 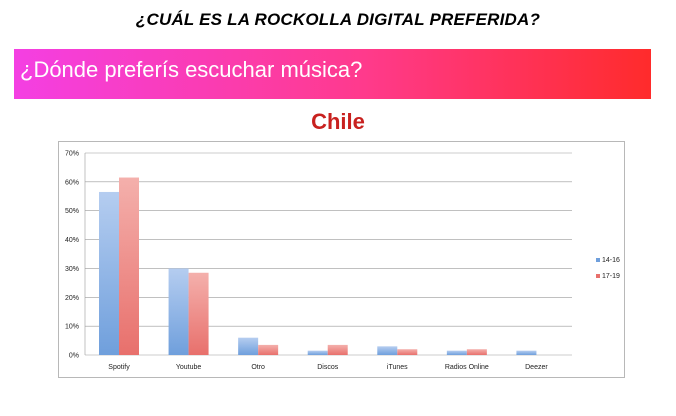 I want to click on x-tick-label: Youtube, so click(x=189, y=367).